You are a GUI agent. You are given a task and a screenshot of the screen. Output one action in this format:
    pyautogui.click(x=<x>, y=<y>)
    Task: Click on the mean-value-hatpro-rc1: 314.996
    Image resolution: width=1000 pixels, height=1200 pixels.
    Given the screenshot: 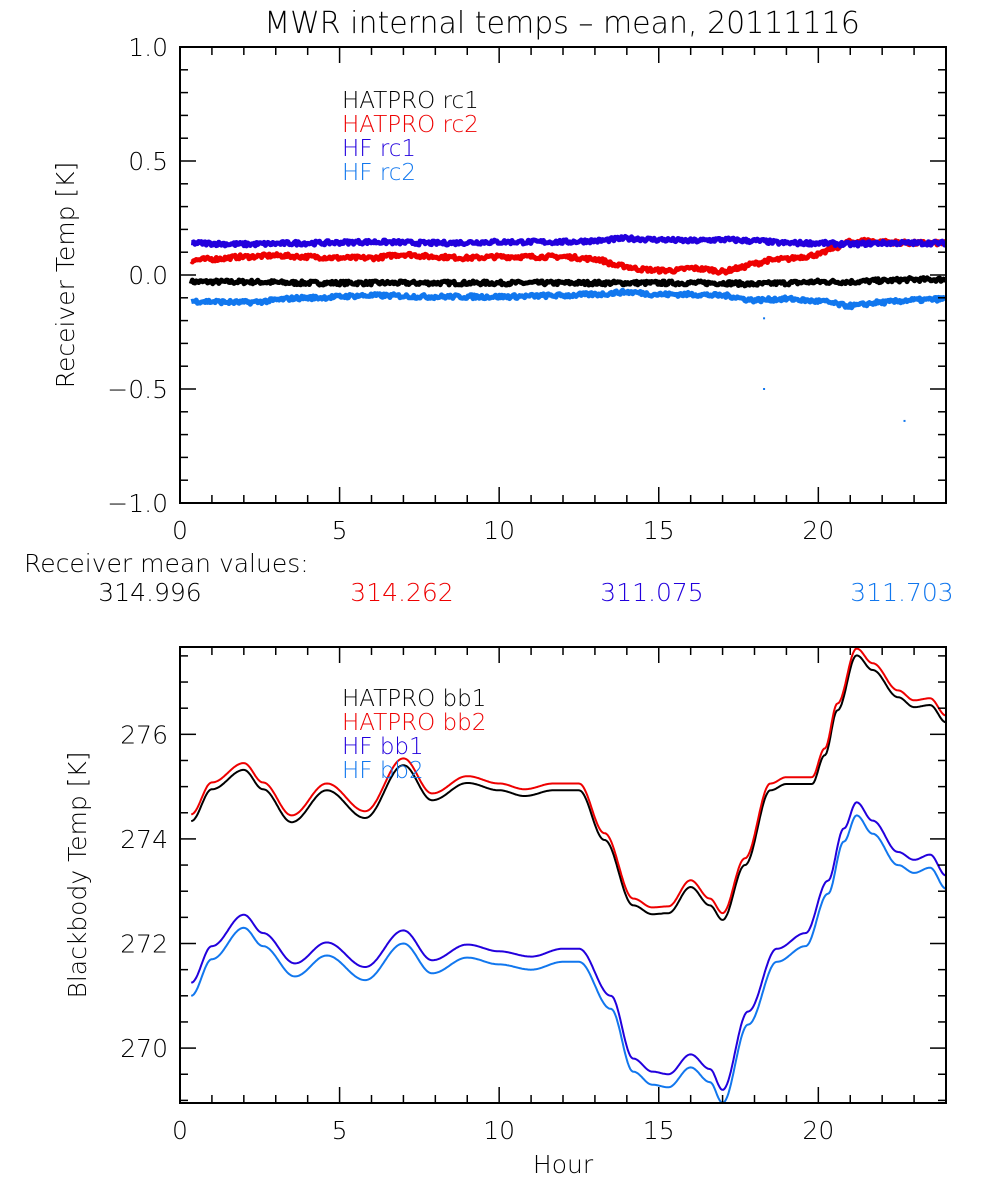 What is the action you would take?
    pyautogui.click(x=149, y=592)
    